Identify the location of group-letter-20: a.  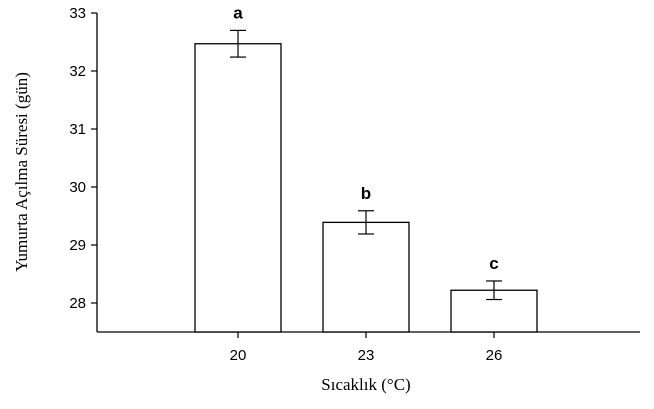
(238, 12).